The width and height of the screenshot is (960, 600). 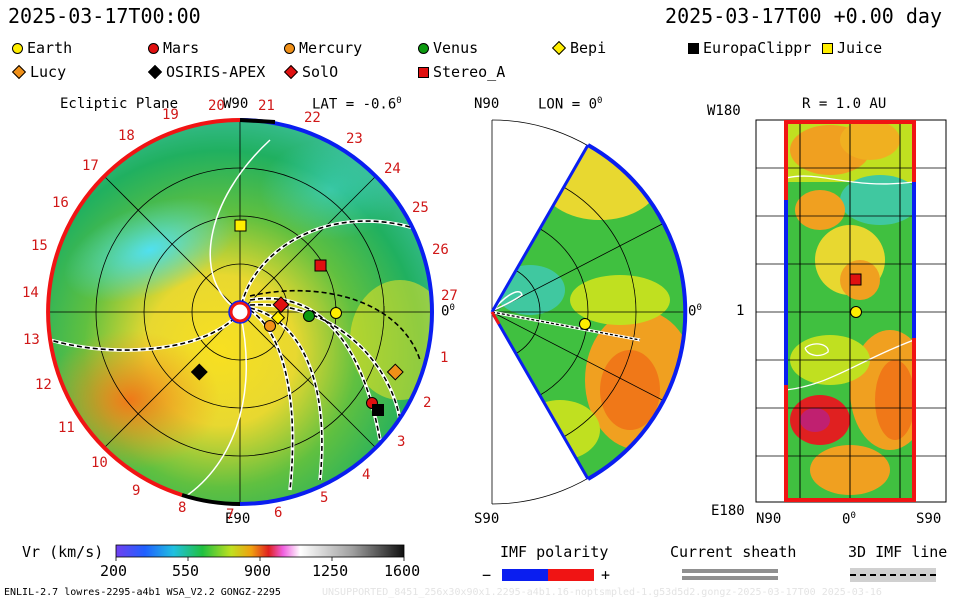 What do you see at coordinates (366, 475) in the screenshot?
I see `carr-4: 4` at bounding box center [366, 475].